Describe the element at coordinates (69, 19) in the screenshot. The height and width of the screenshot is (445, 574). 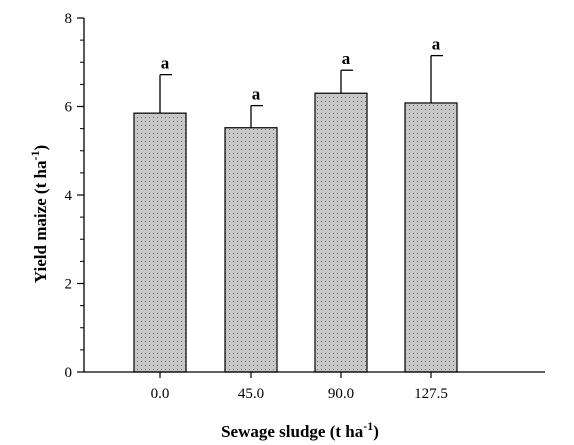
I see `y-tick-label: 8` at that location.